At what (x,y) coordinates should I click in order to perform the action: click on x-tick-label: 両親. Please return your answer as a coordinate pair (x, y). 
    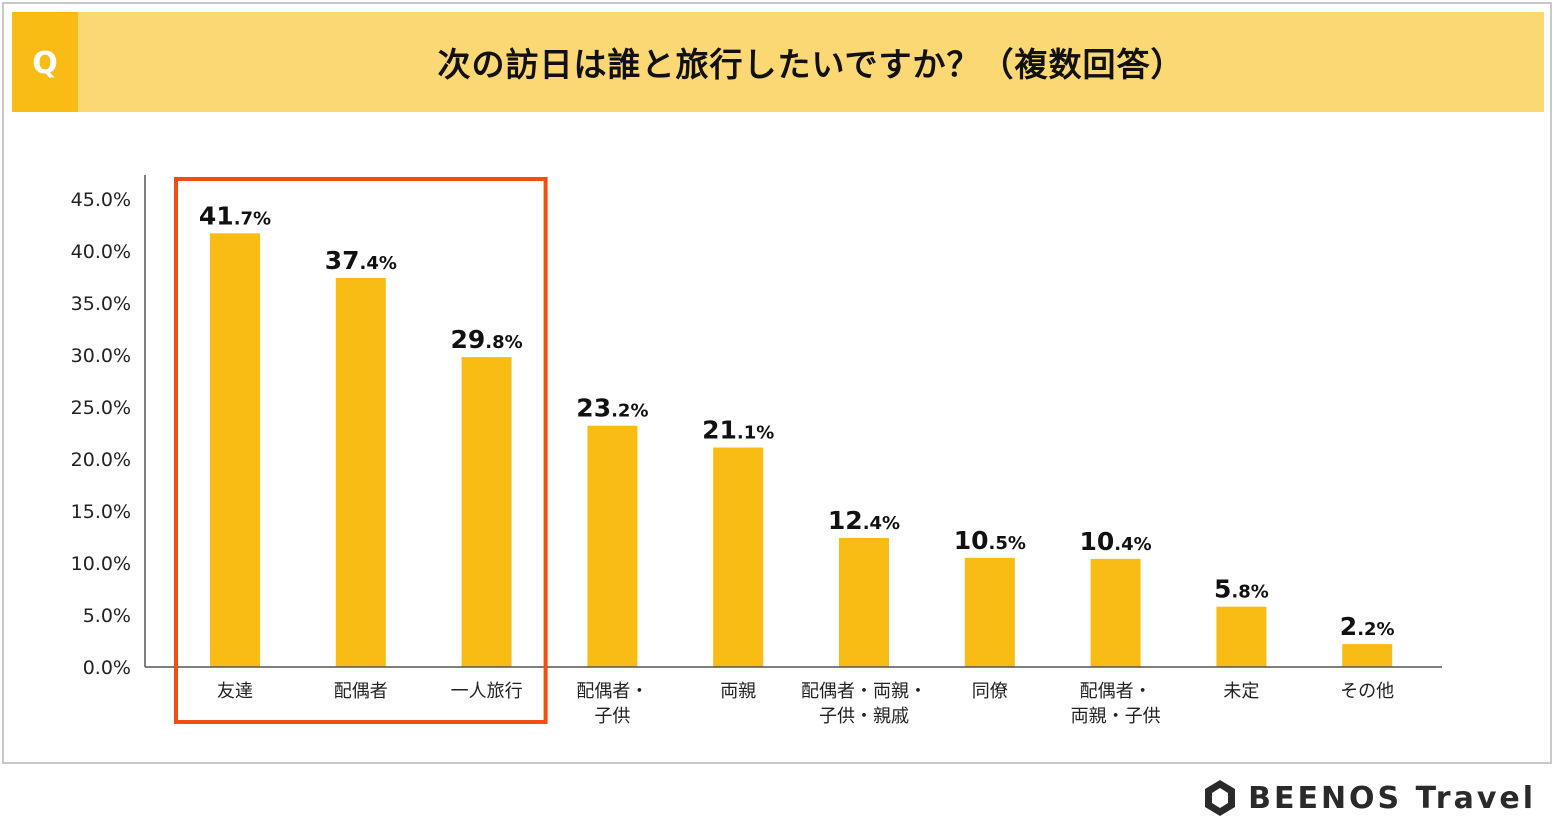
    Looking at the image, I should click on (738, 691).